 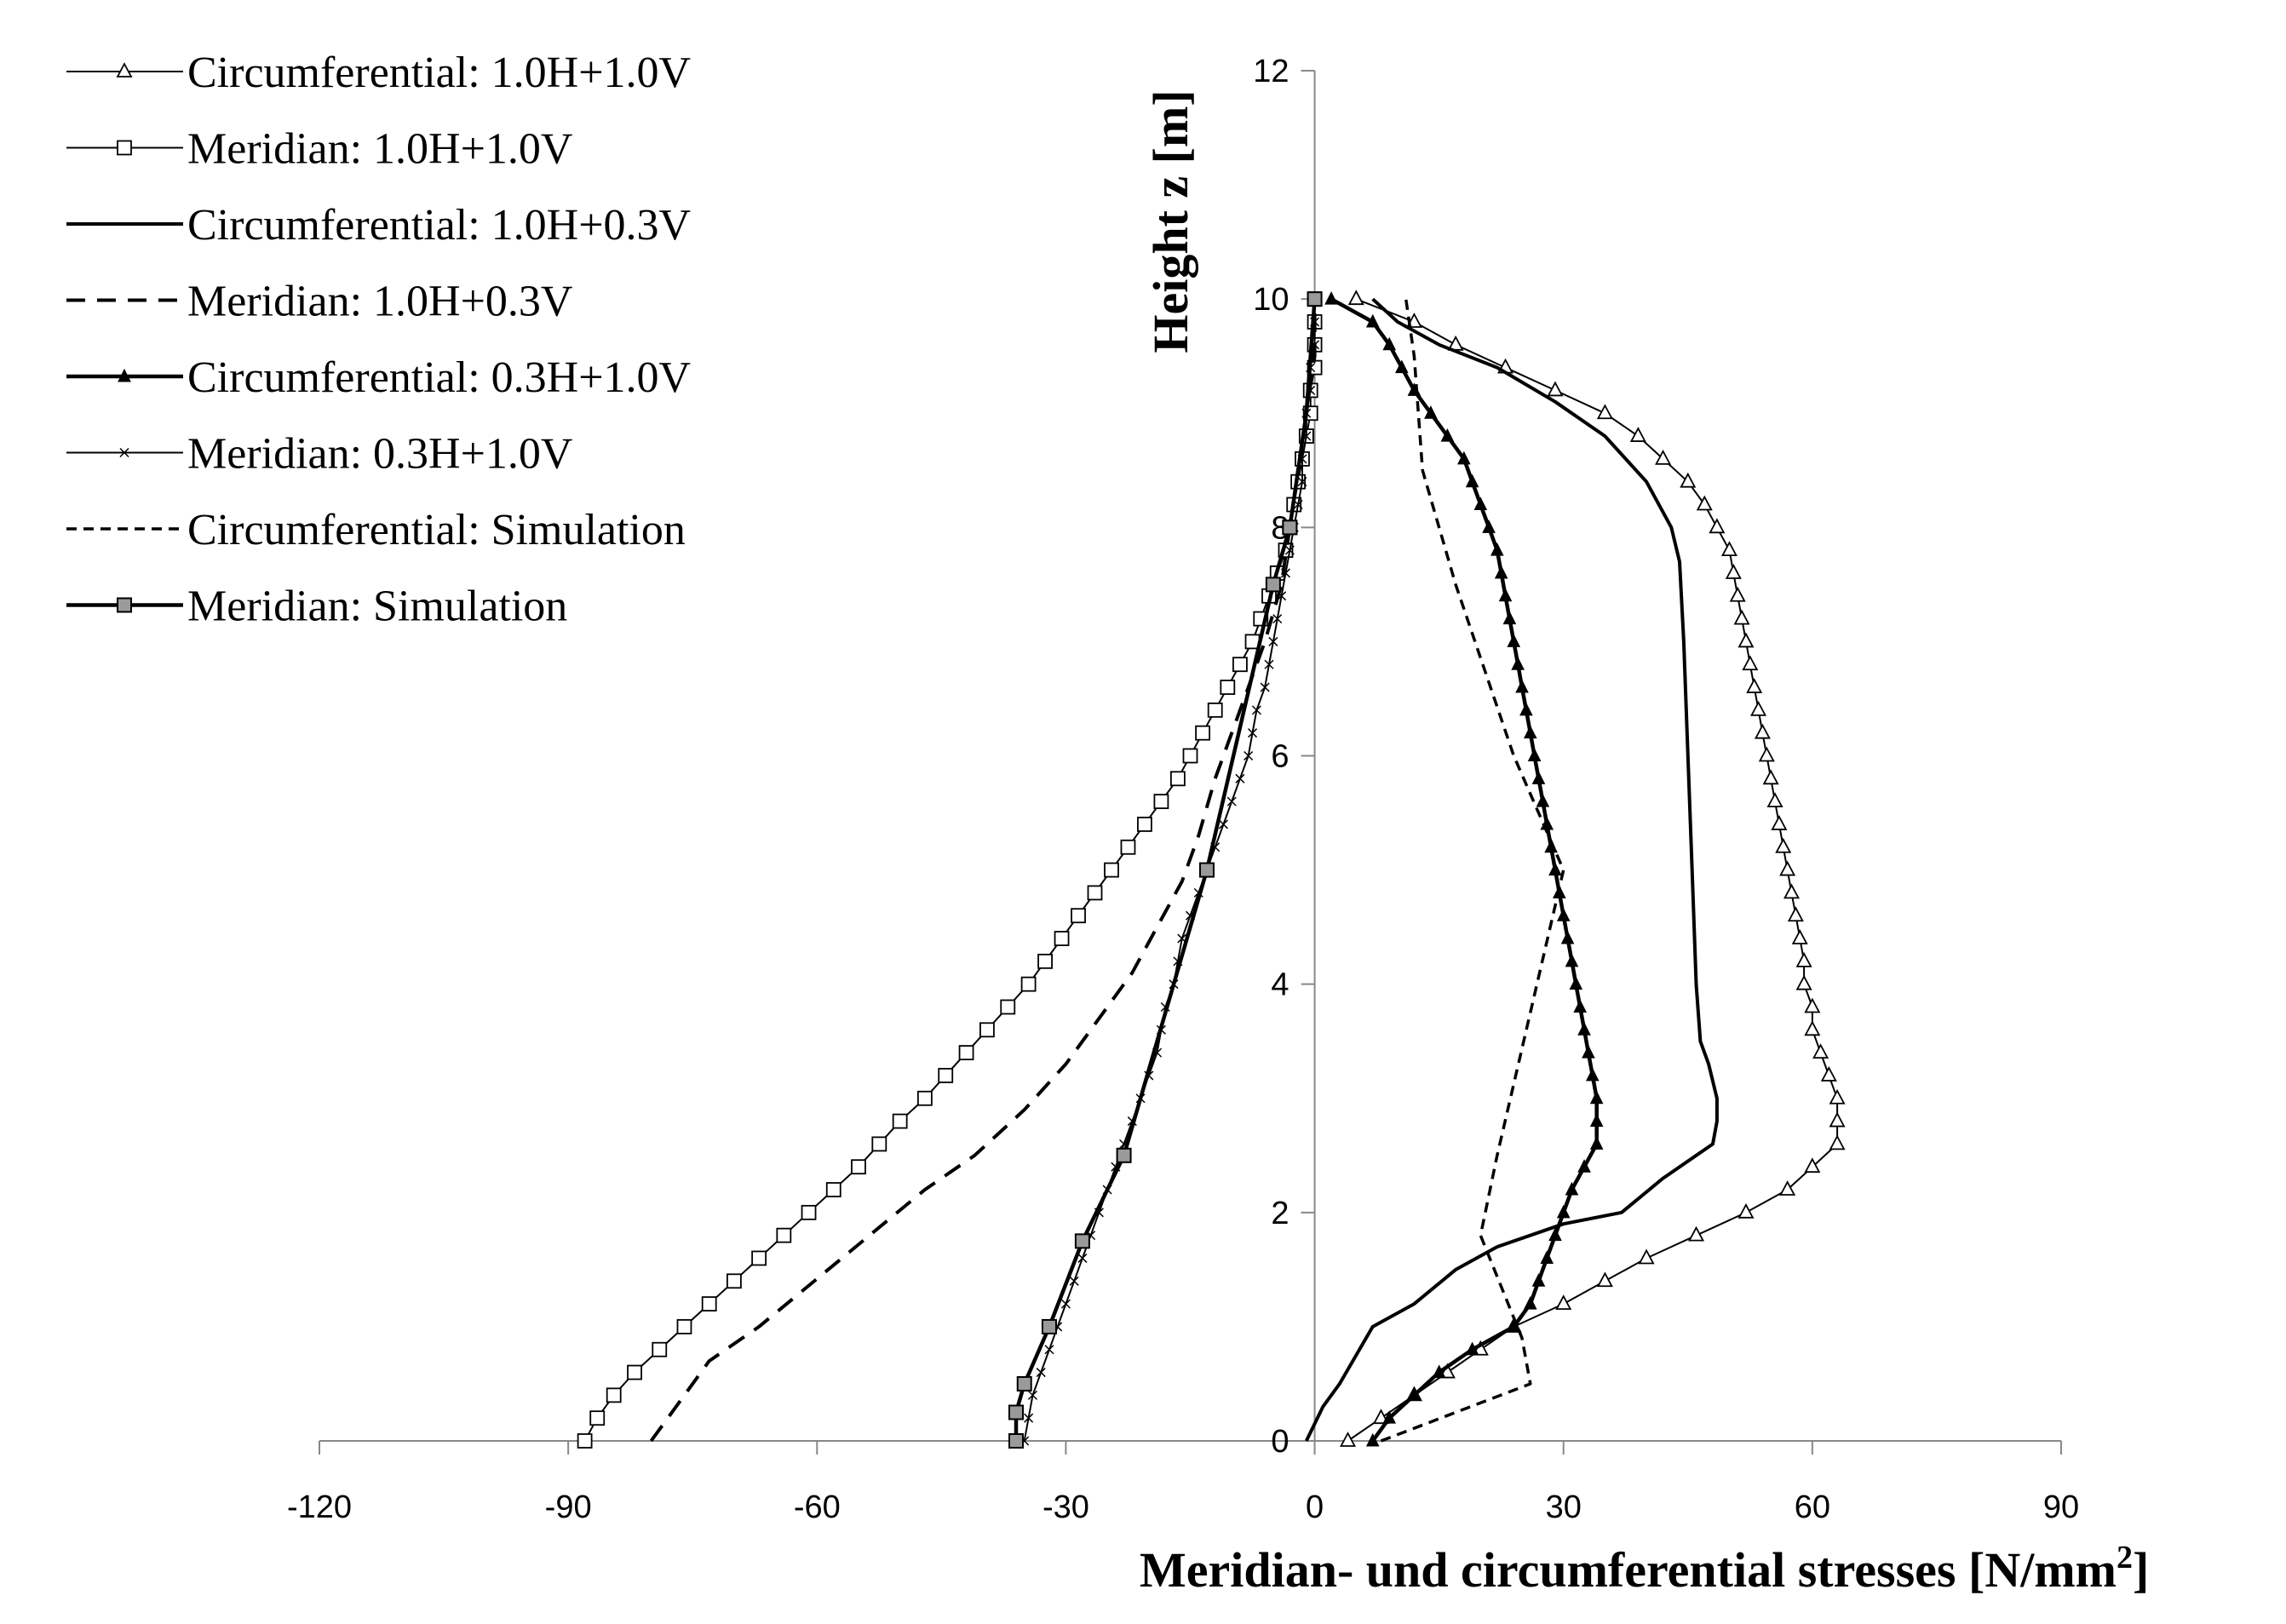 I want to click on legend-label: Meridian: 1.0H+1.0V, so click(x=380, y=149).